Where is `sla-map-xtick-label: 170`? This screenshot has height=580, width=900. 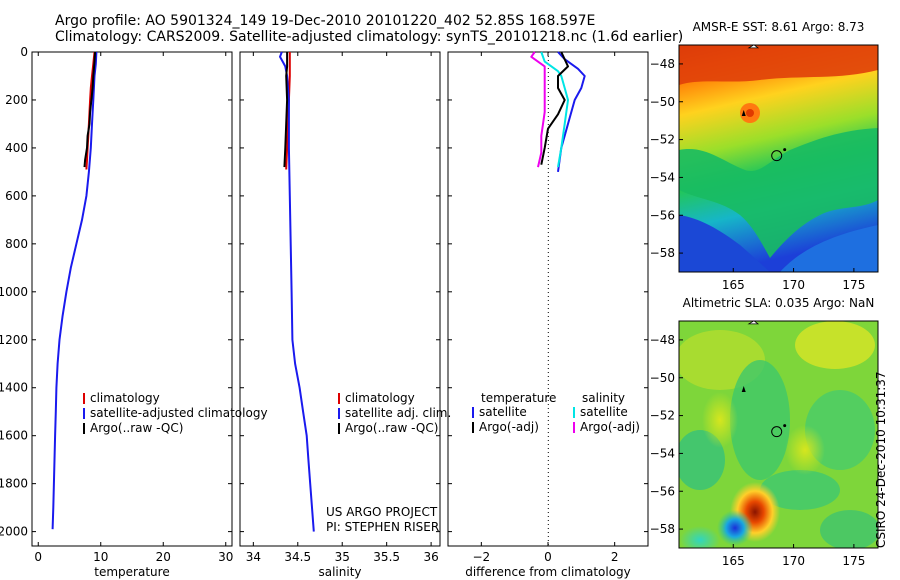 sla-map-xtick-label: 170 is located at coordinates (793, 561).